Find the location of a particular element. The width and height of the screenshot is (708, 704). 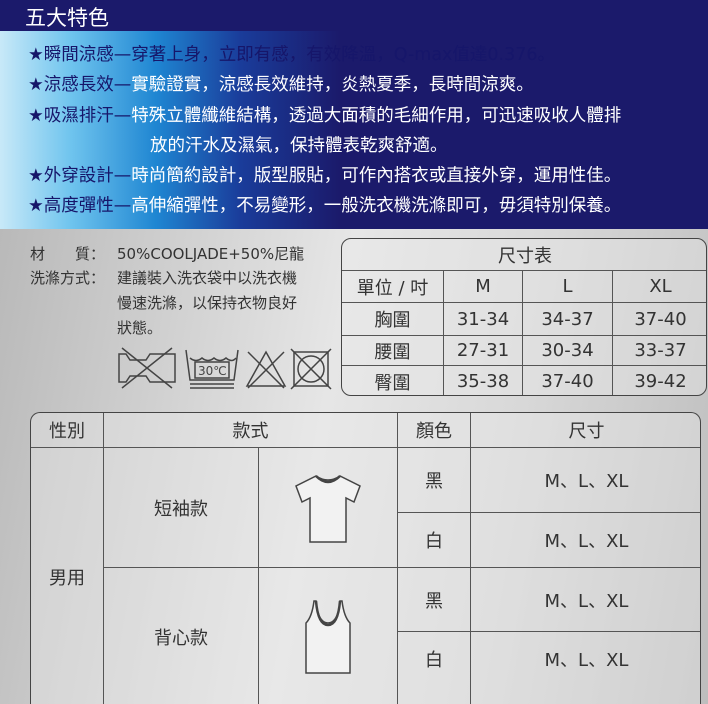

care-temp: 30℃ is located at coordinates (212, 371).